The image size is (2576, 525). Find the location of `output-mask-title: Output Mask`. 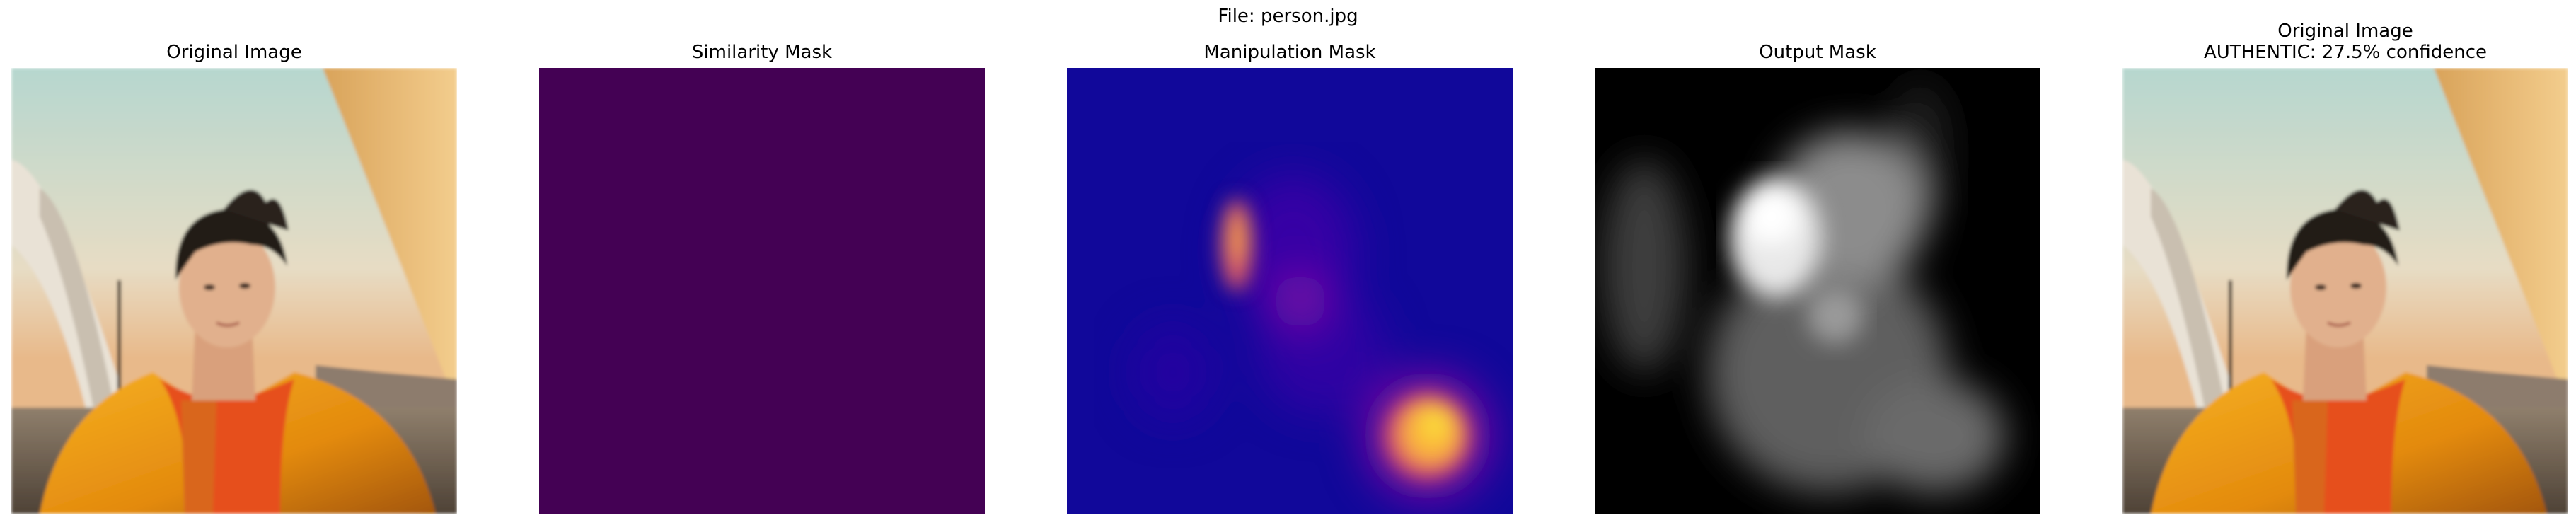

output-mask-title: Output Mask is located at coordinates (1817, 53).